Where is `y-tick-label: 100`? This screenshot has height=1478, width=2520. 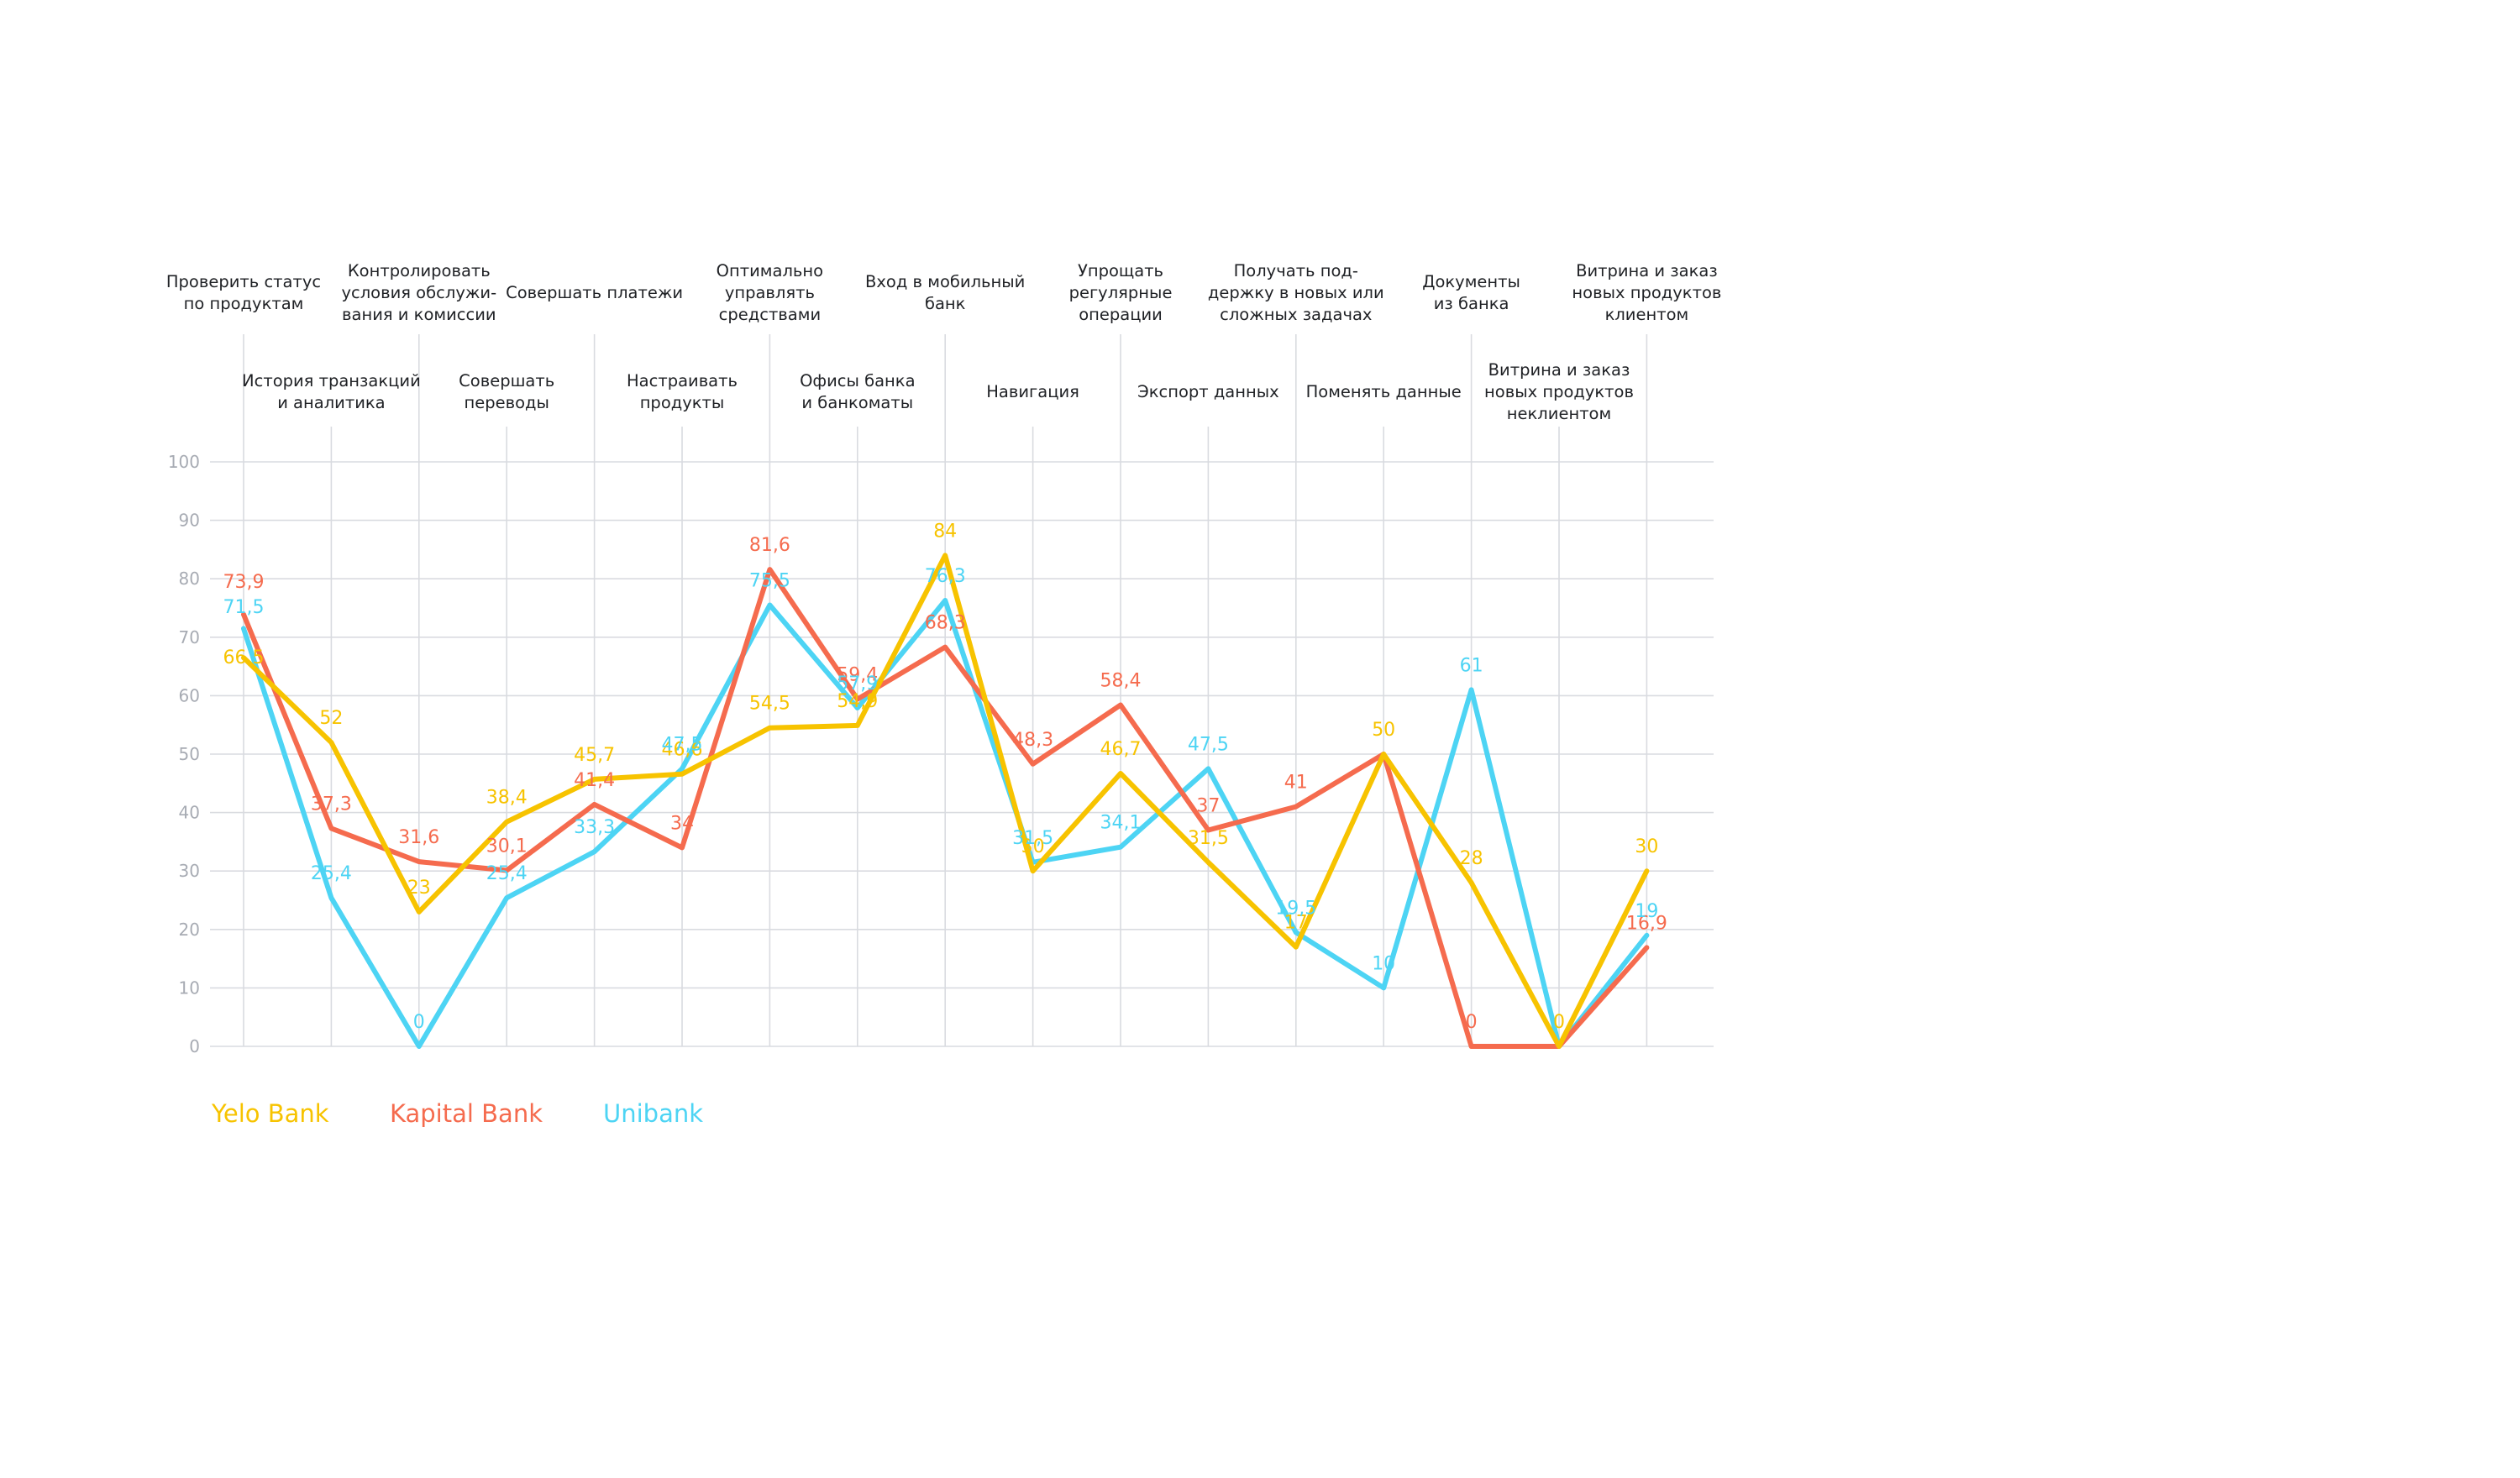 y-tick-label: 100 is located at coordinates (184, 462).